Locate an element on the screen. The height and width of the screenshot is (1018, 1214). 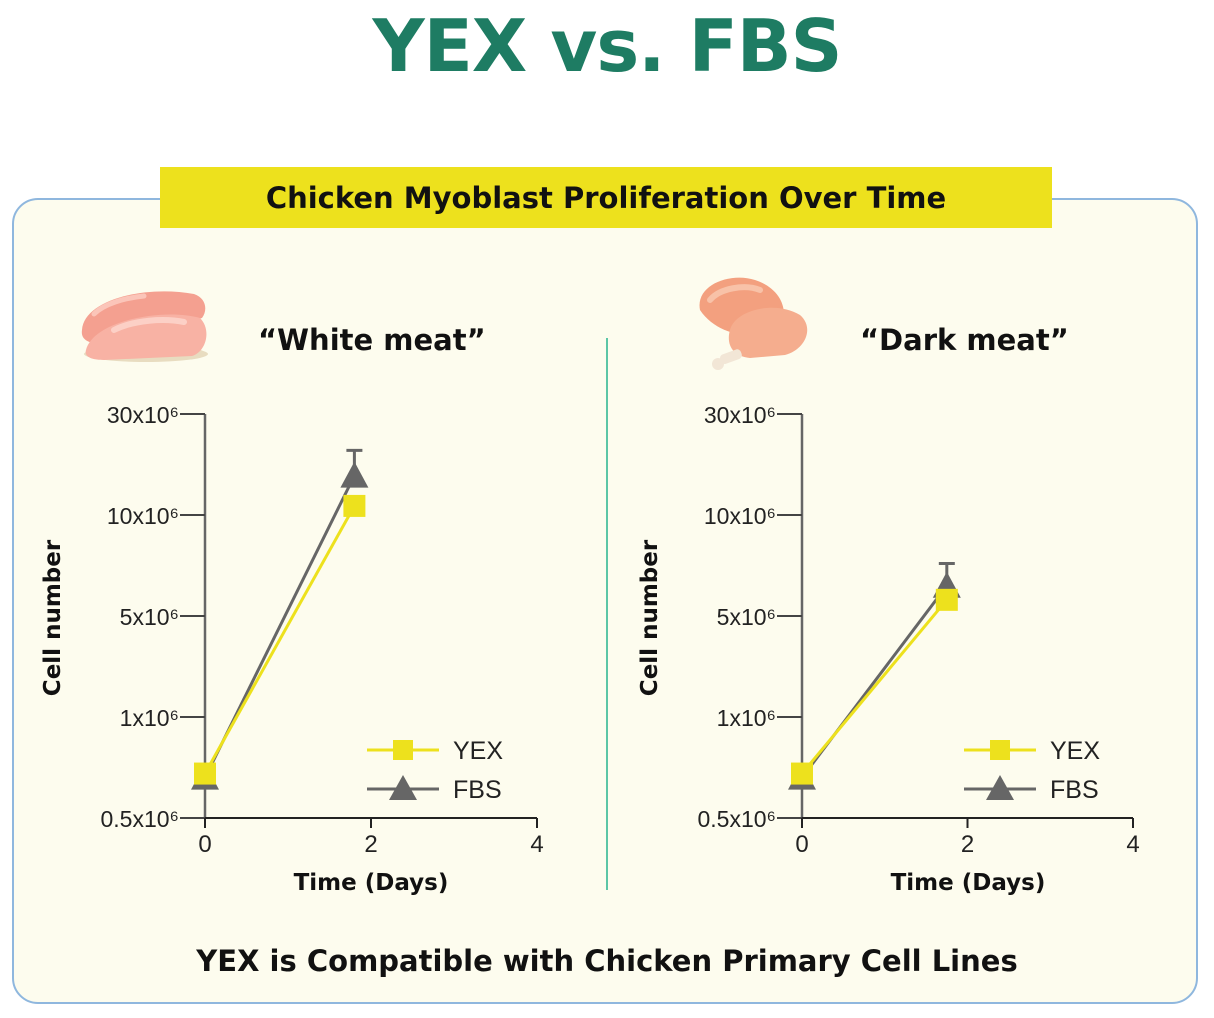
dark-meat-title: “Dark meat” is located at coordinates (964, 340).